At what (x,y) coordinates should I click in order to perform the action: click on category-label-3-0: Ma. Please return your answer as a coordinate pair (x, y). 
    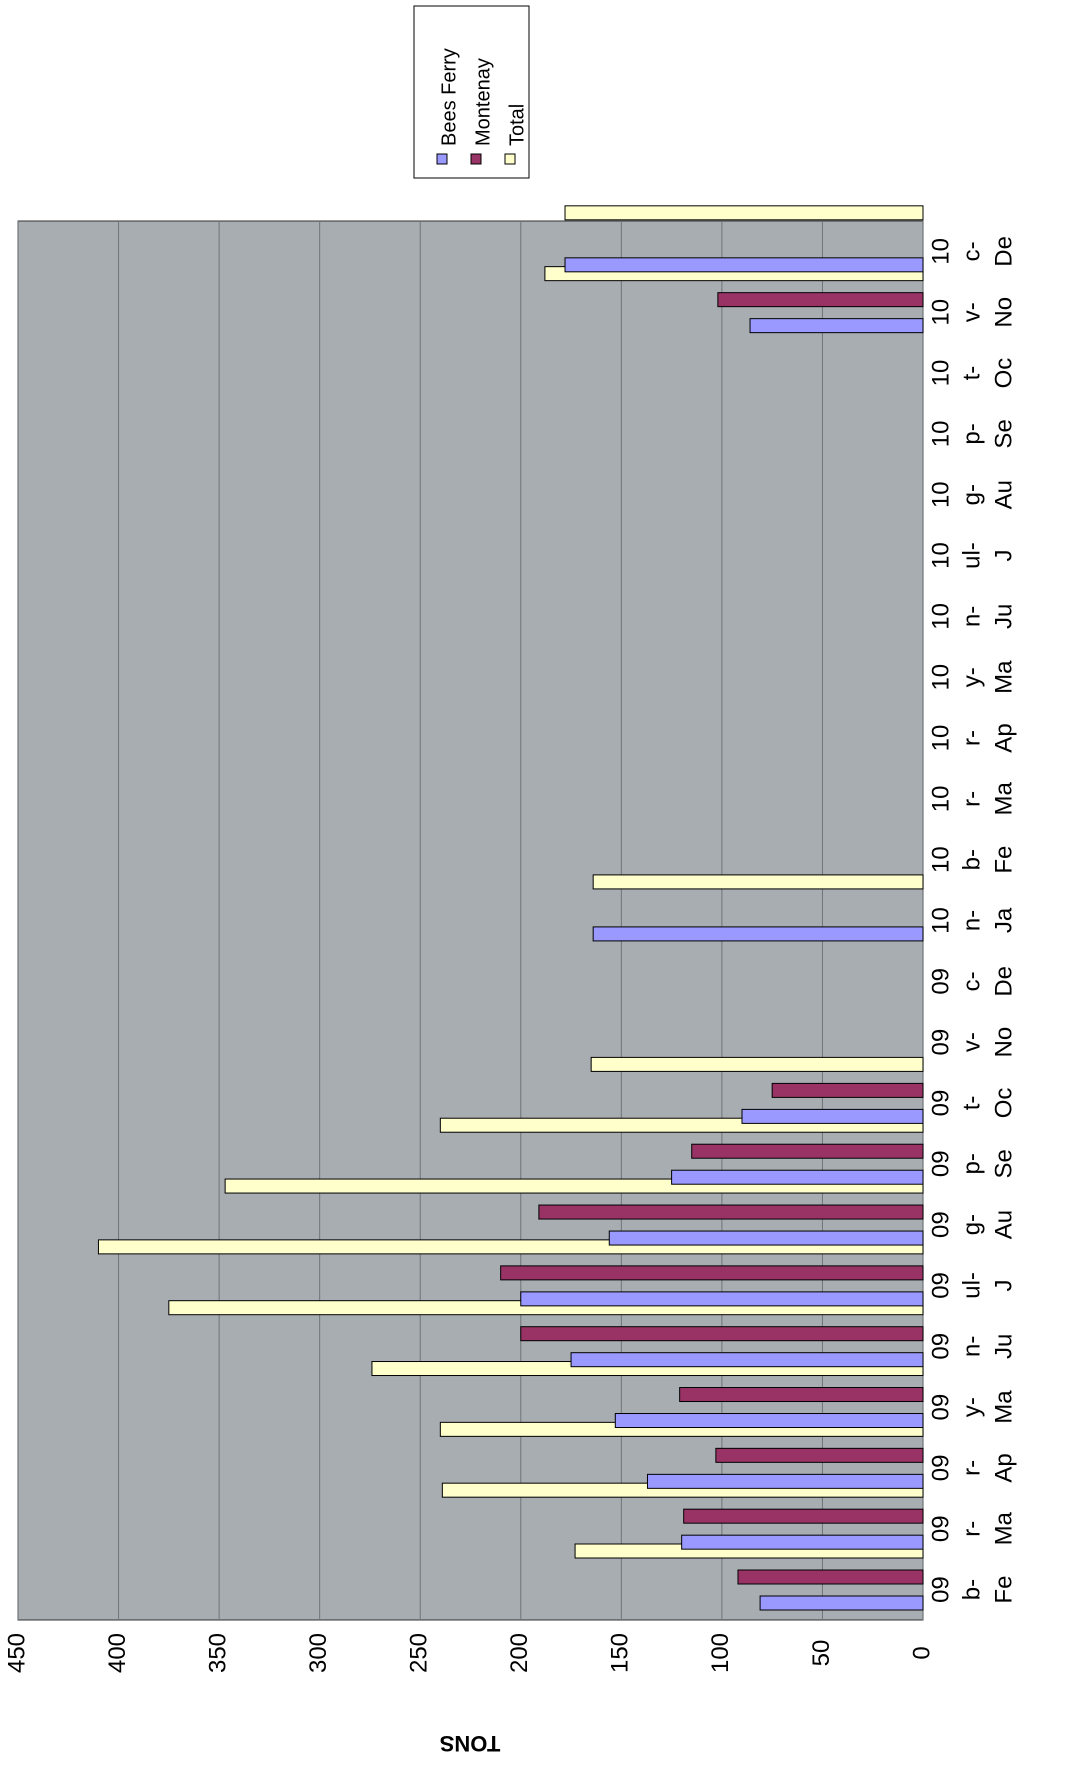
    Looking at the image, I should click on (1003, 1407).